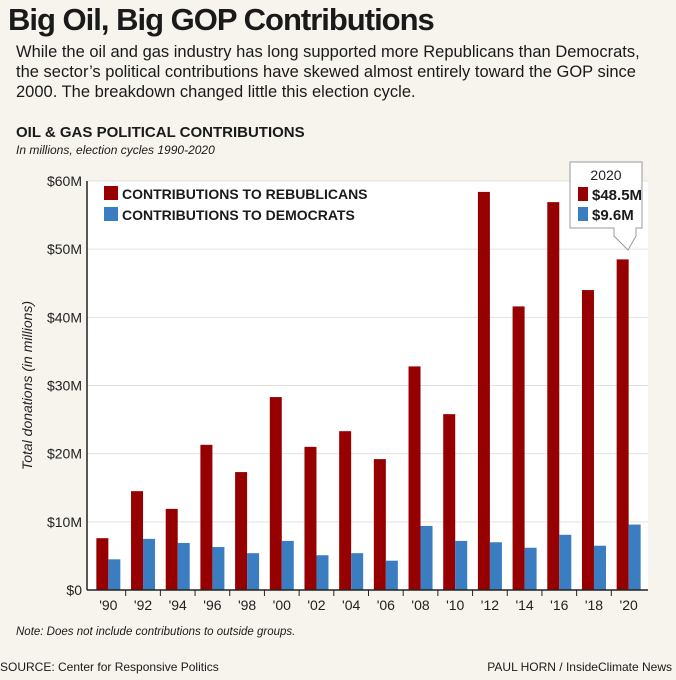 The height and width of the screenshot is (680, 676). Describe the element at coordinates (115, 150) in the screenshot. I see `chart-subtitle: In millions, election cycles 1990-2020` at that location.